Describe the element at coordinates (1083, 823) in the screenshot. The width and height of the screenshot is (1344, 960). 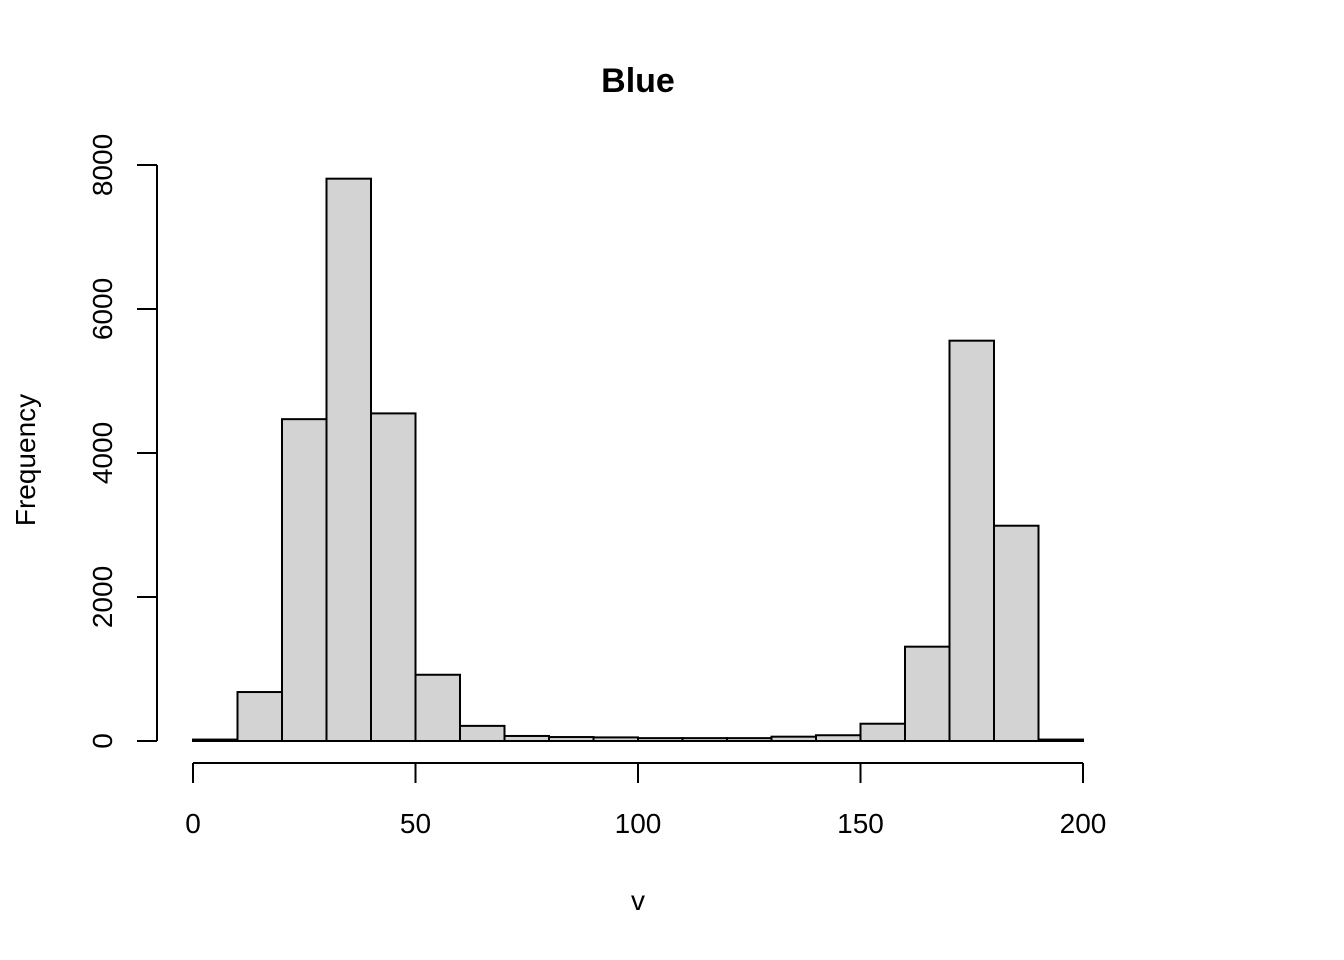
I see `x-tick-label: 200` at that location.